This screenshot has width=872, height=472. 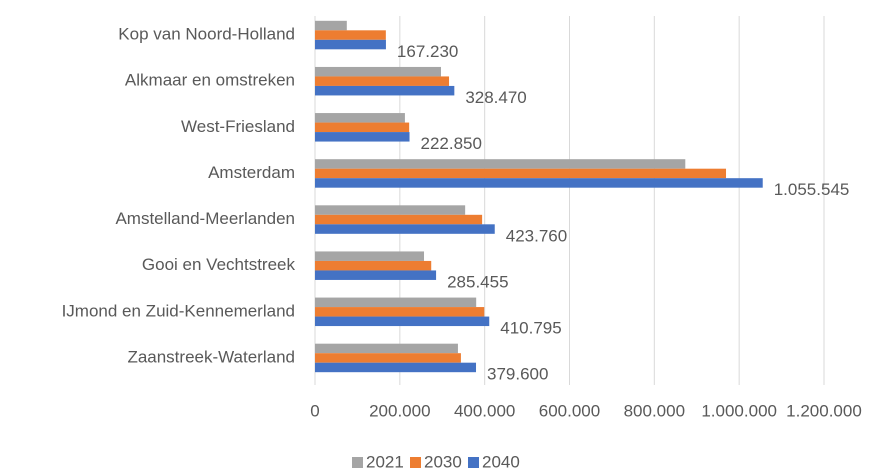 I want to click on y-tick-label: Kop van Noord-Holland, so click(x=206, y=34).